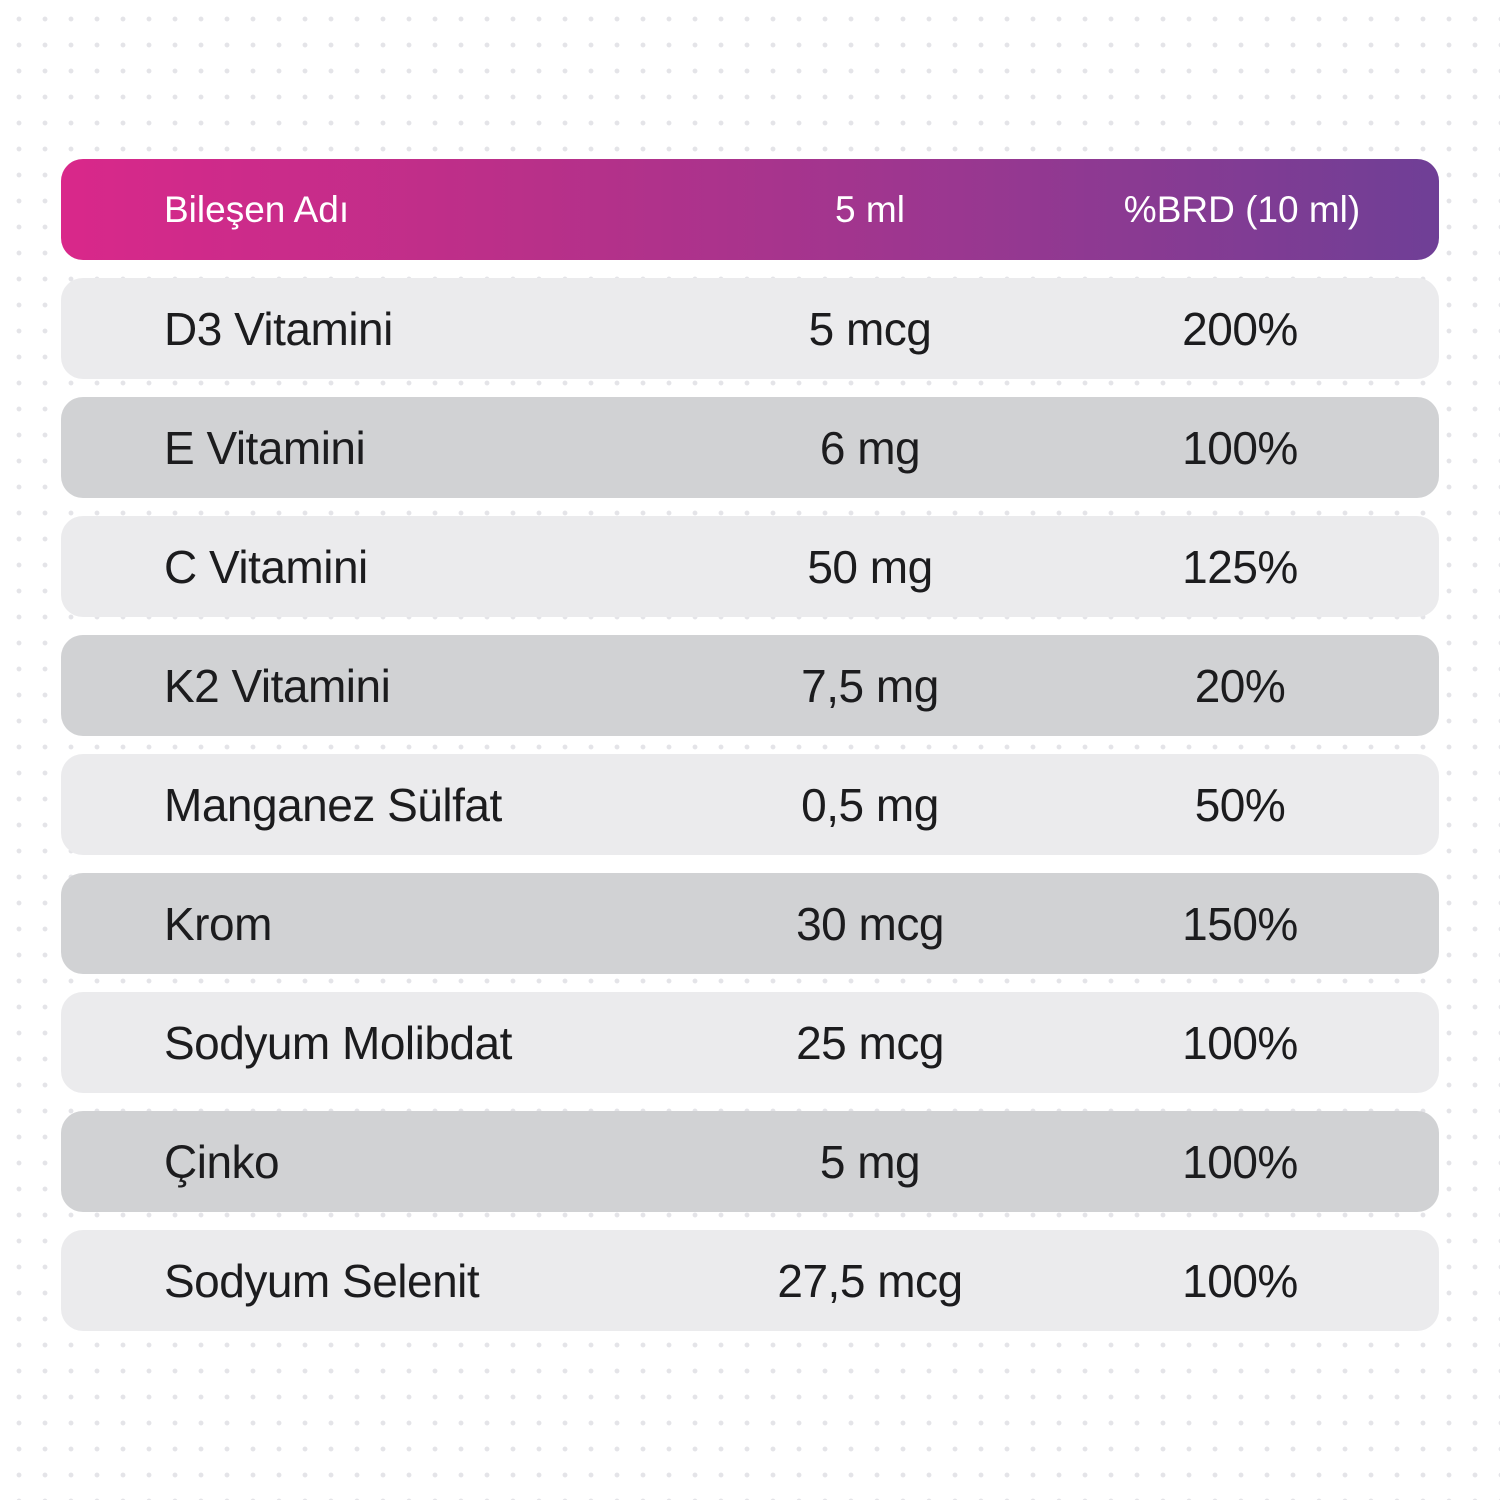 The height and width of the screenshot is (1500, 1500). Describe the element at coordinates (1240, 804) in the screenshot. I see `row-rda: 50%` at that location.